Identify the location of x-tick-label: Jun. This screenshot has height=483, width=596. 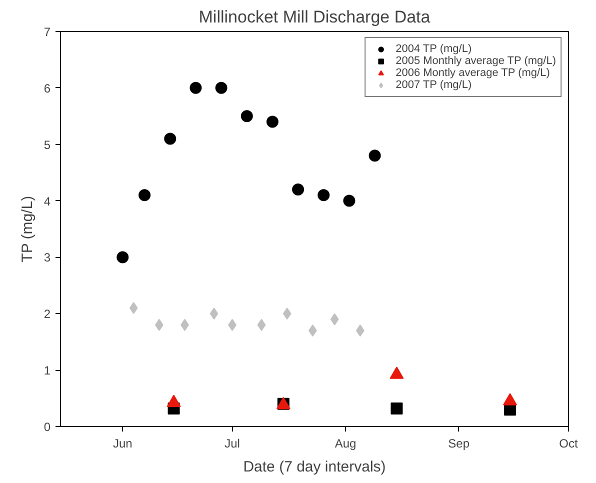
(122, 443).